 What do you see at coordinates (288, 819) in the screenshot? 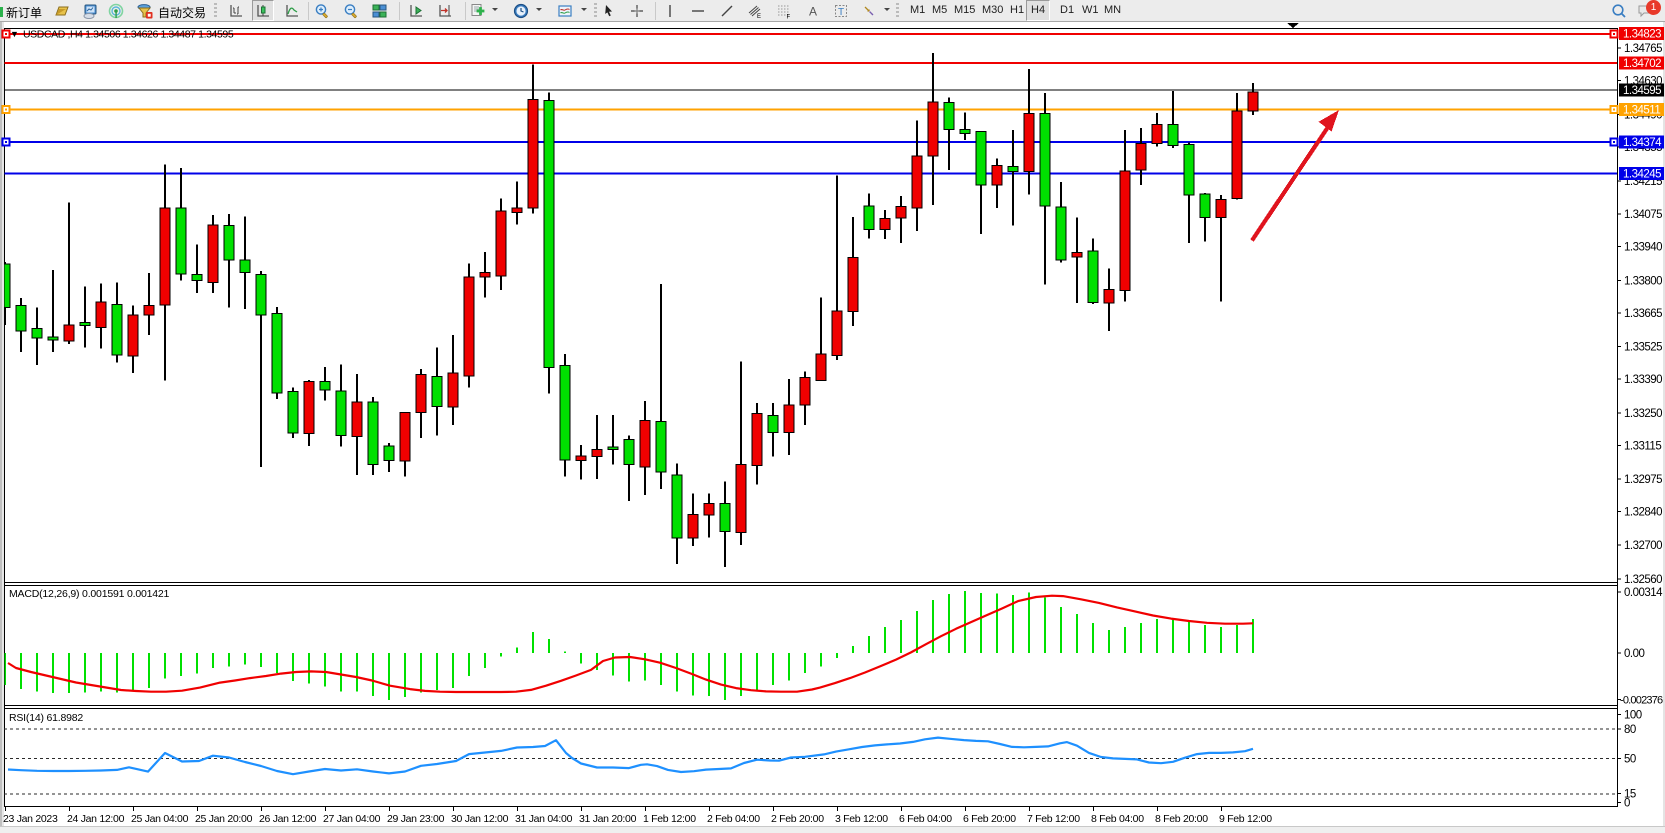
I see `svg-text: 26 Jan 12:00` at bounding box center [288, 819].